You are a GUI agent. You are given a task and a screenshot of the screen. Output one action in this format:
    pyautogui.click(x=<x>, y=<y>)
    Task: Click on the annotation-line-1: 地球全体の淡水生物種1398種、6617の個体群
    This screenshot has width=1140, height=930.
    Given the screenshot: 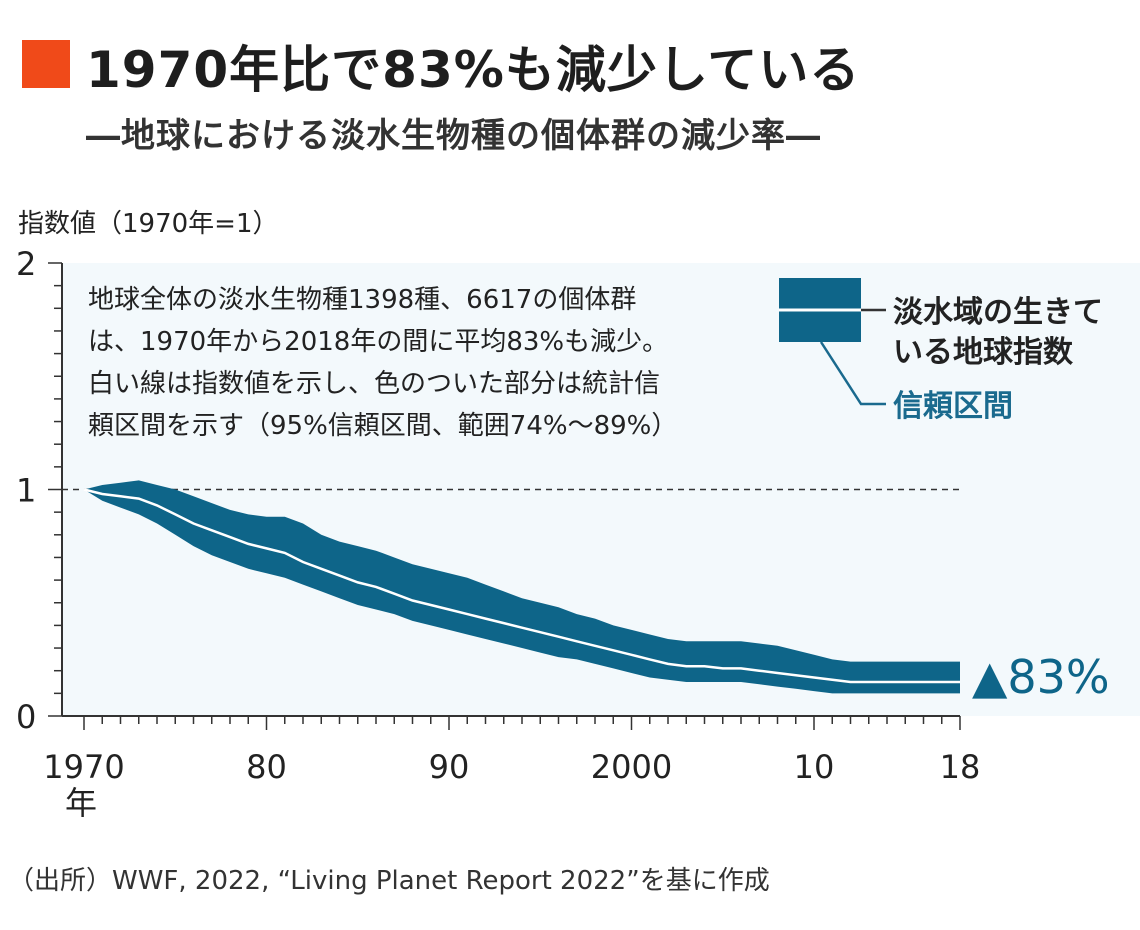 What is the action you would take?
    pyautogui.click(x=362, y=300)
    